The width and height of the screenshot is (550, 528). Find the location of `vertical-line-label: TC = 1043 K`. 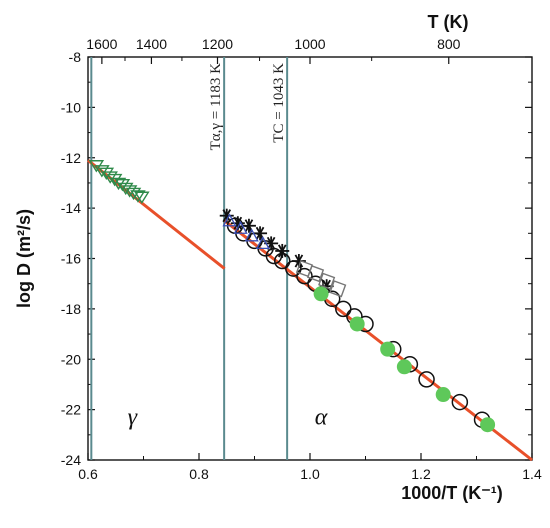

vertical-line-label: TC = 1043 K is located at coordinates (279, 103).